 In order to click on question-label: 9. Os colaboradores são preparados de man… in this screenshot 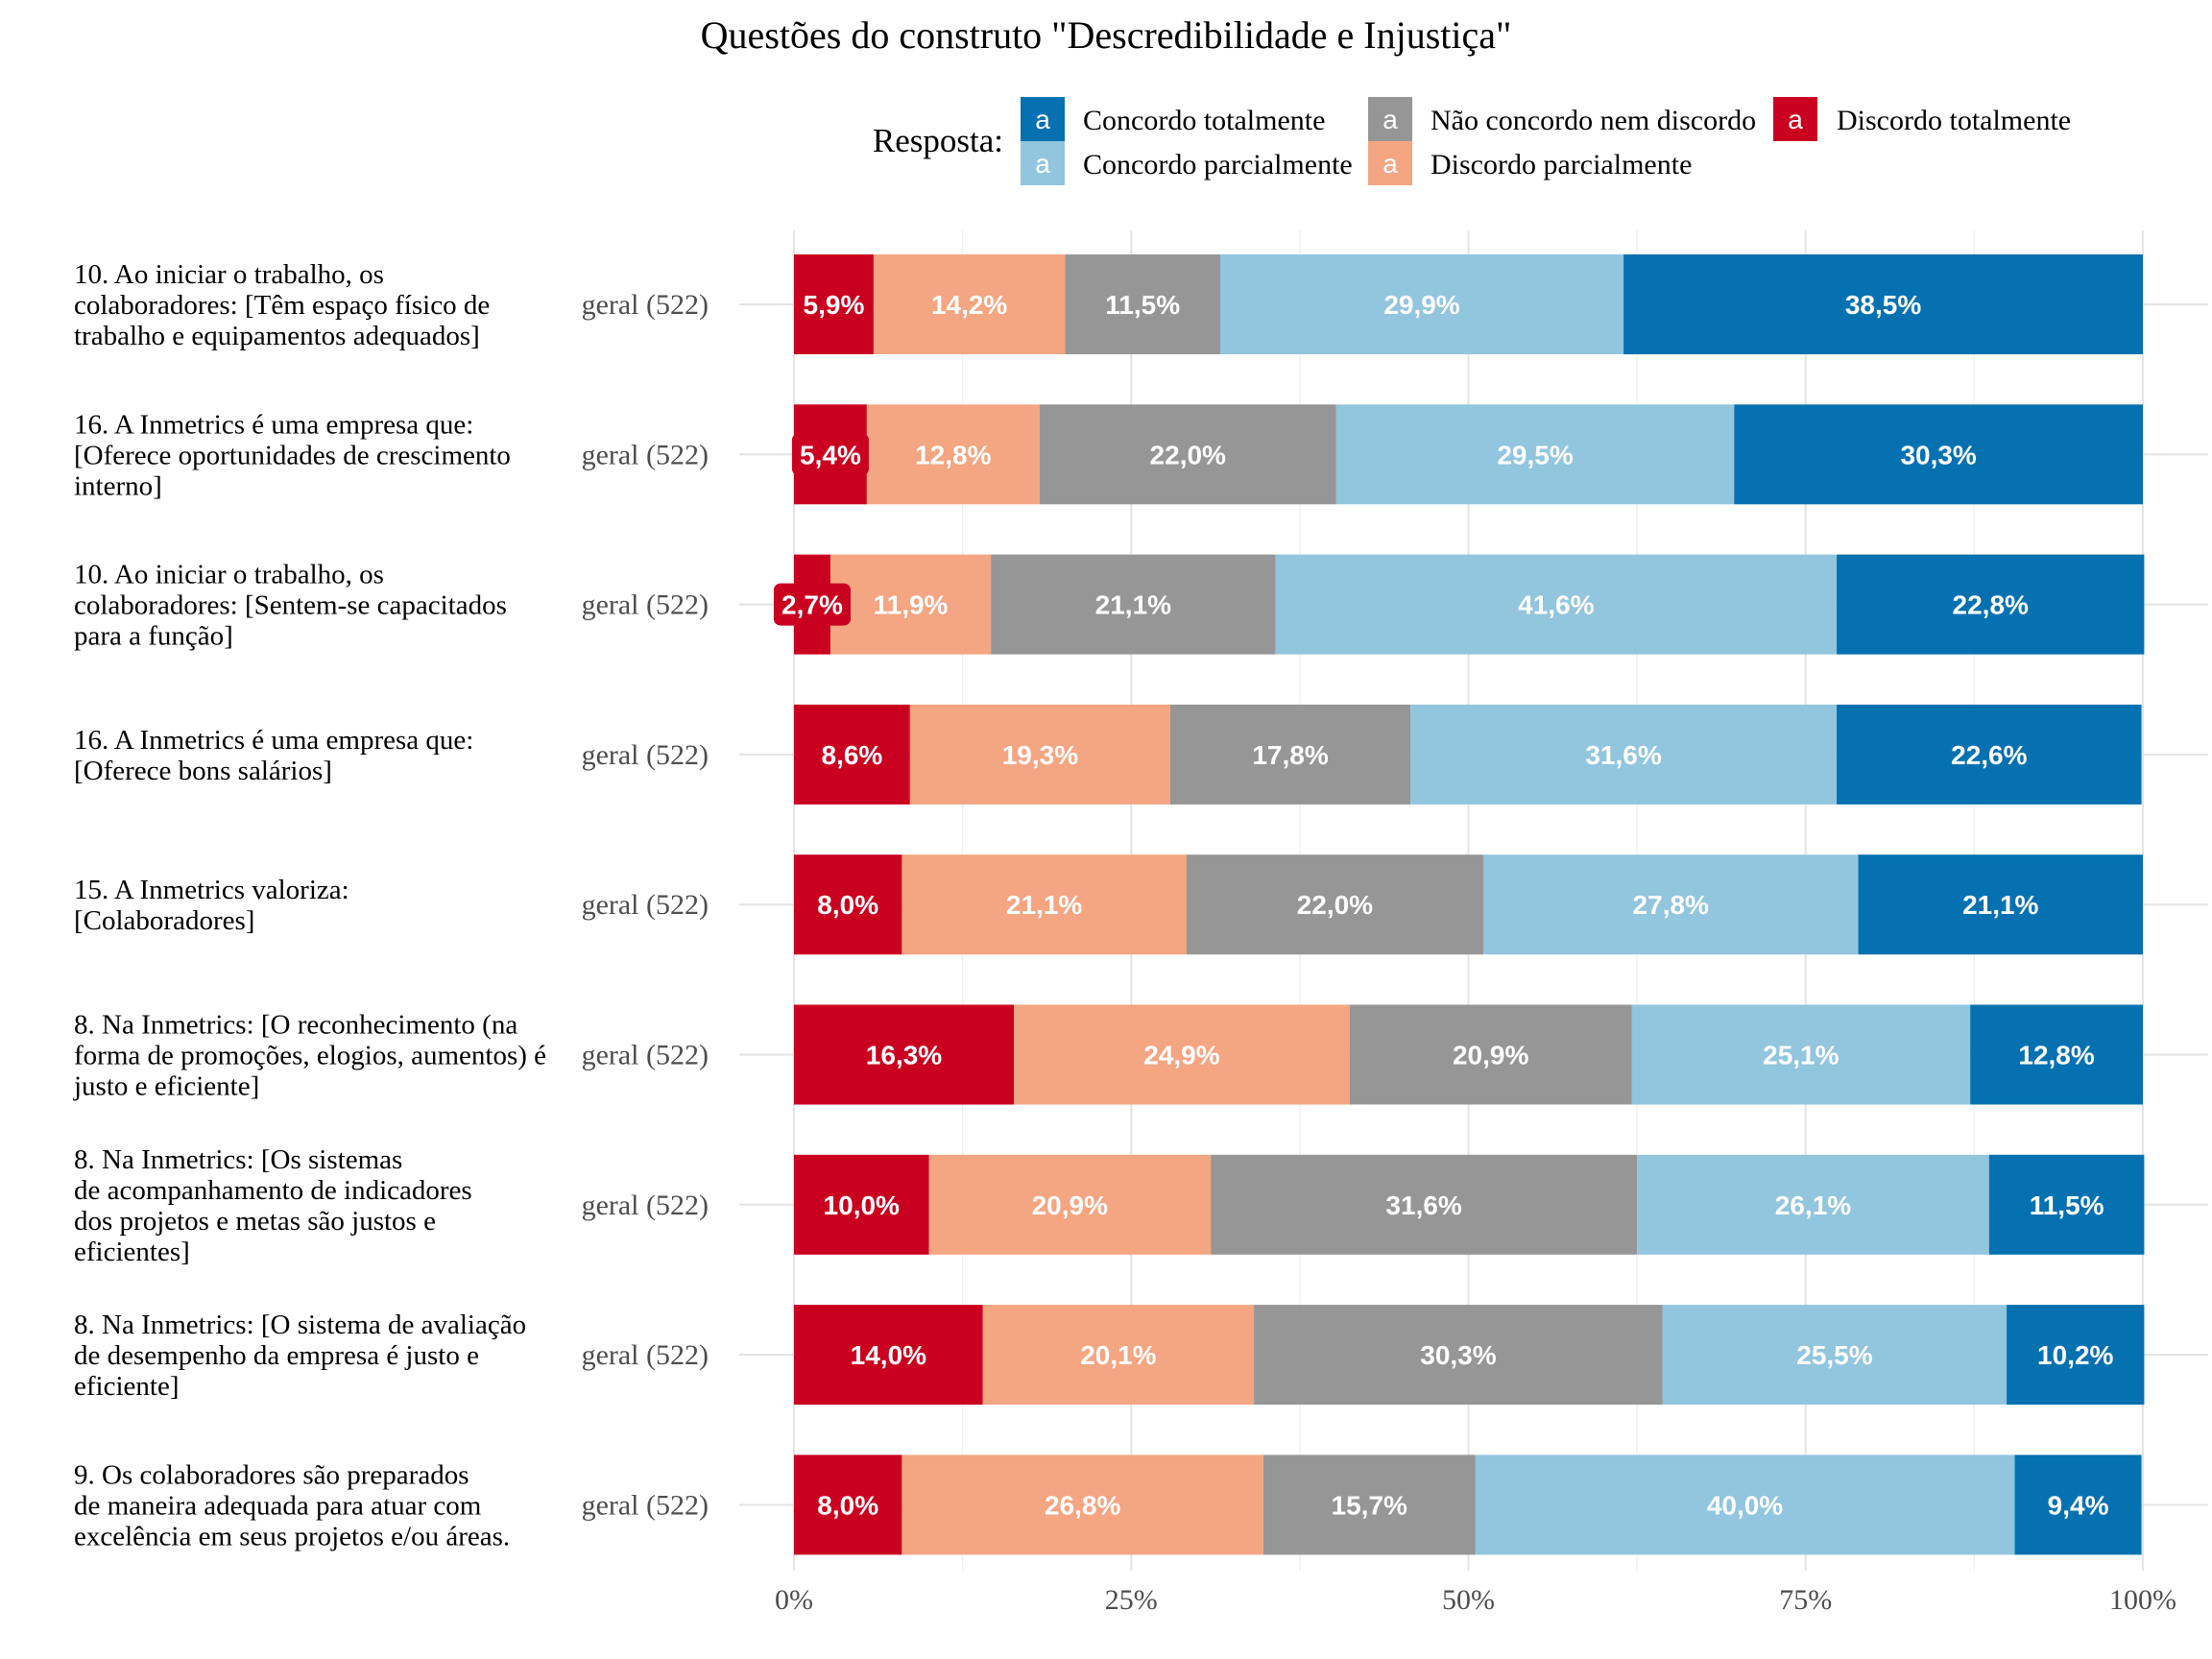, I will do `click(292, 1505)`.